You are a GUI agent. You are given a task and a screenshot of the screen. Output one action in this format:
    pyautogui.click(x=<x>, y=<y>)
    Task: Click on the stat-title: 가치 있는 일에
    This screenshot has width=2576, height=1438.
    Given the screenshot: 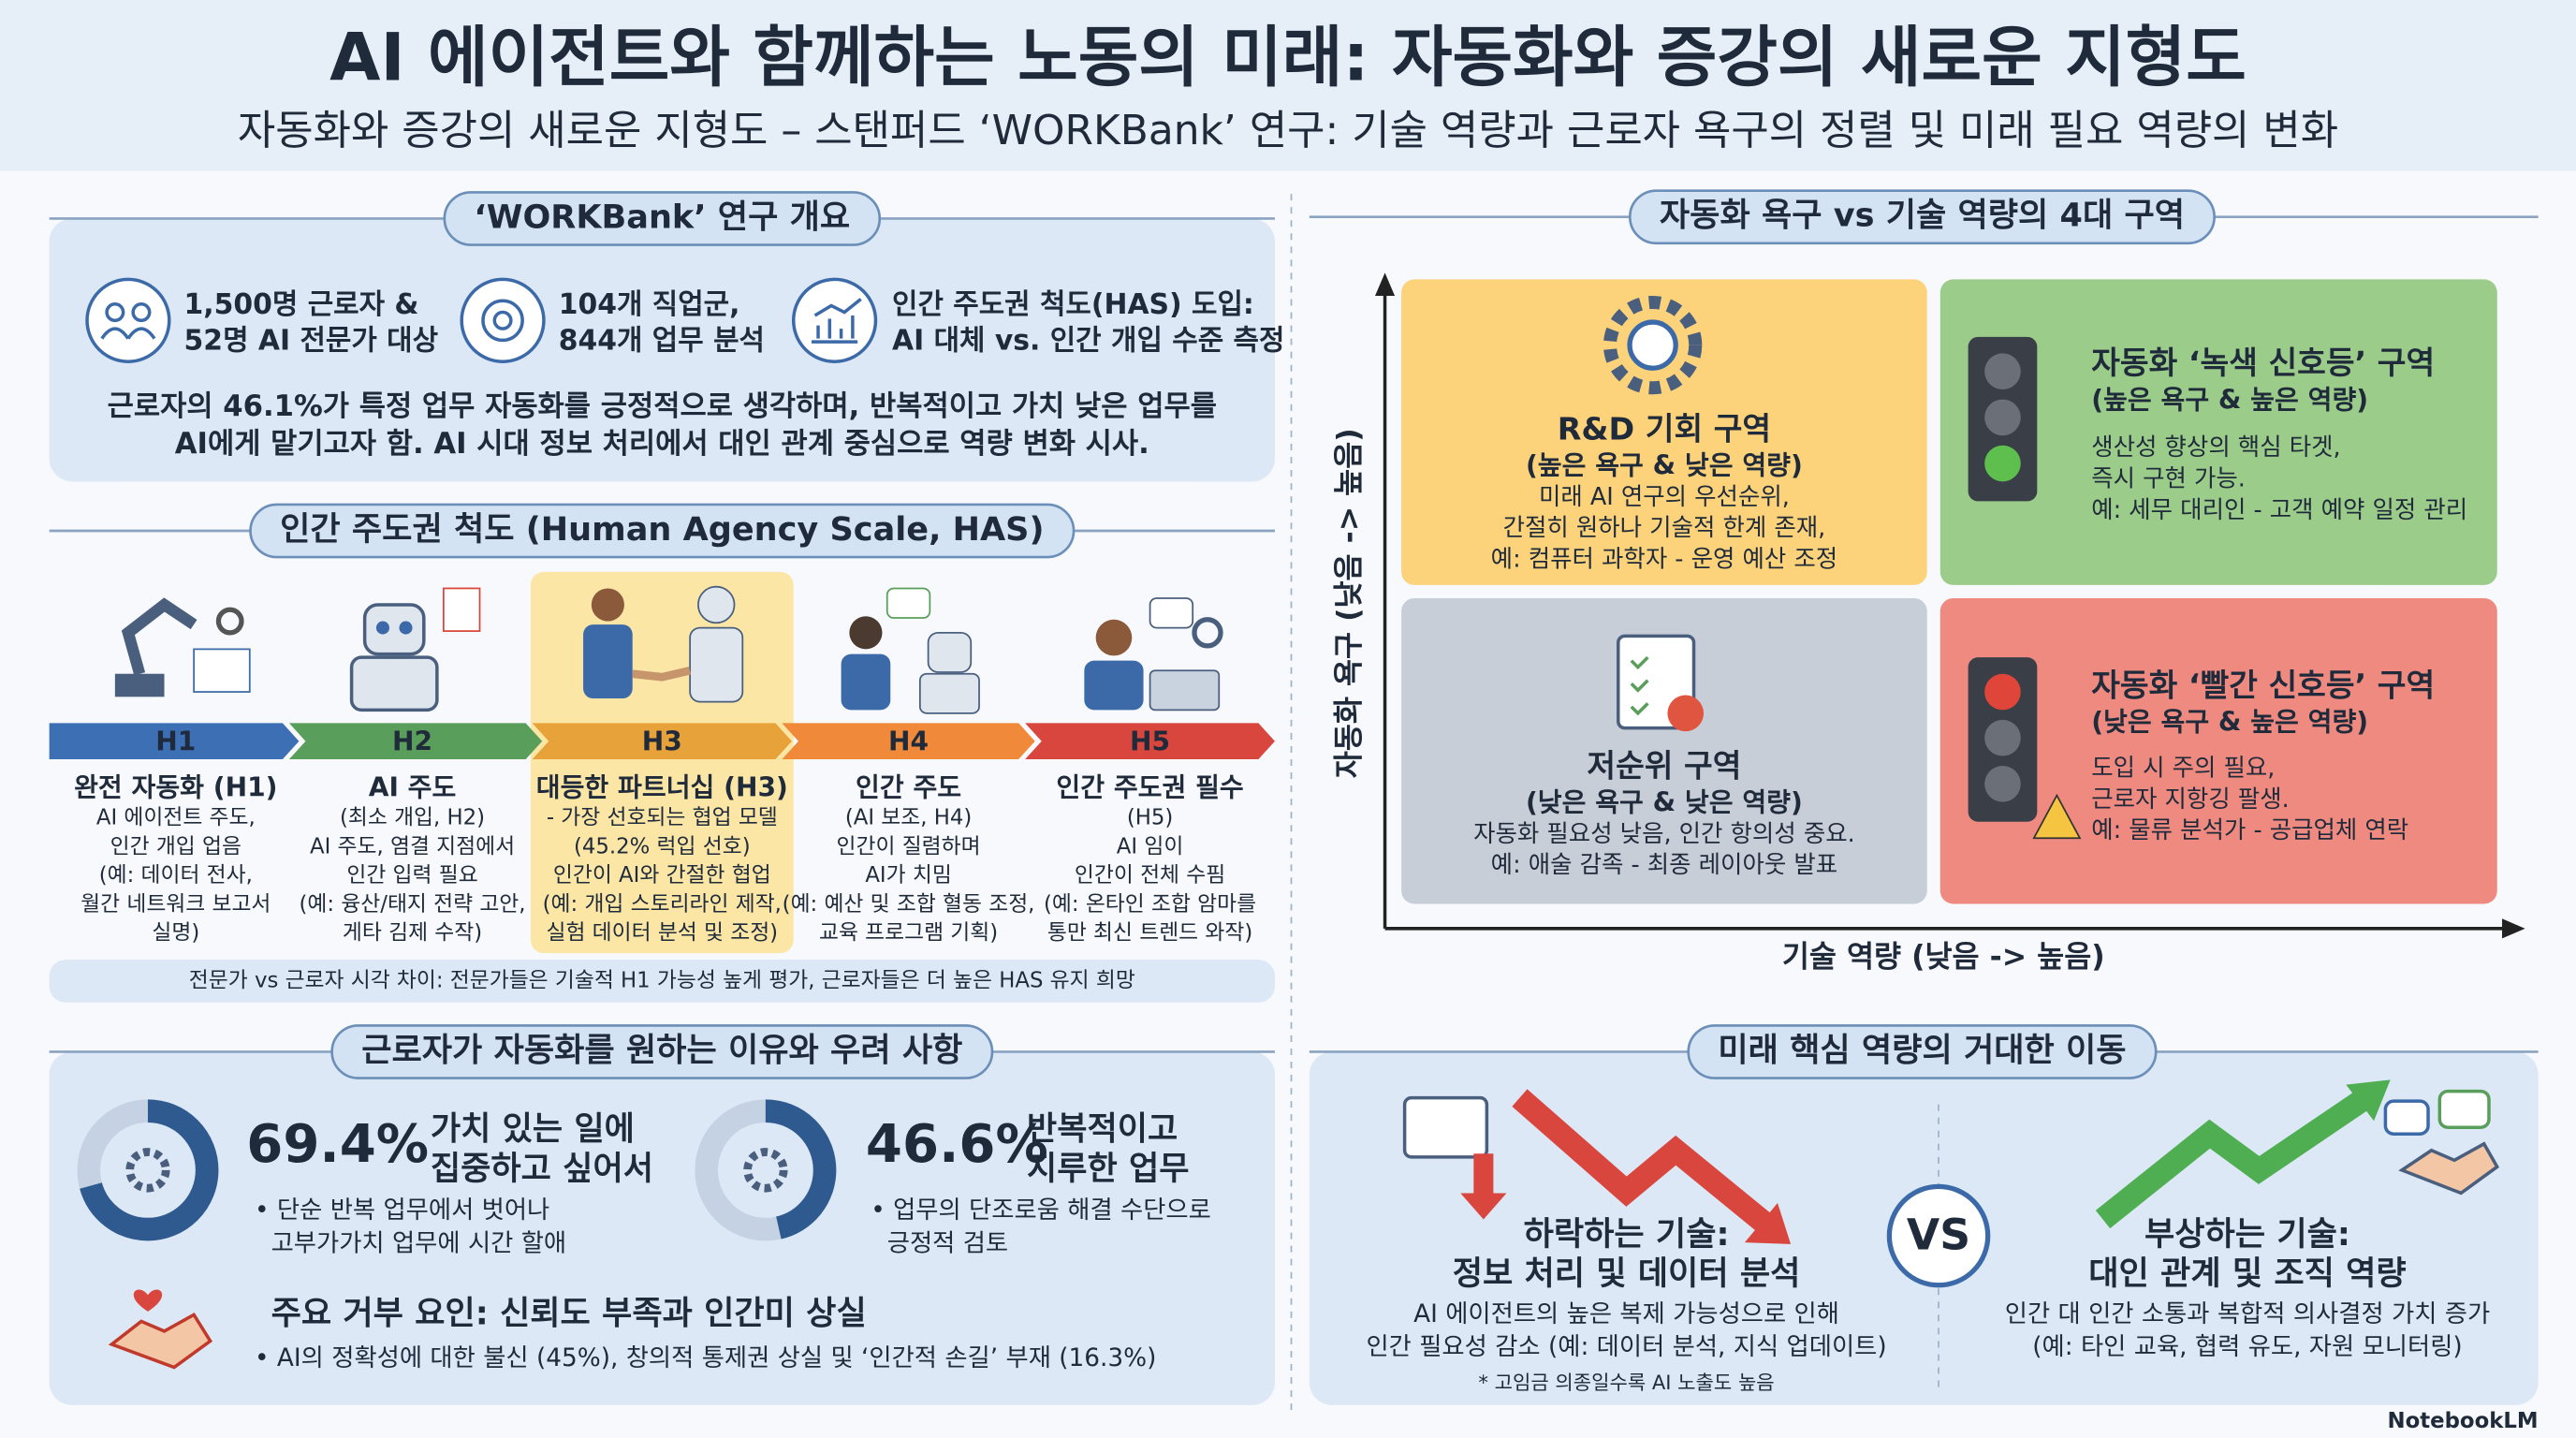 What is the action you would take?
    pyautogui.click(x=533, y=1129)
    